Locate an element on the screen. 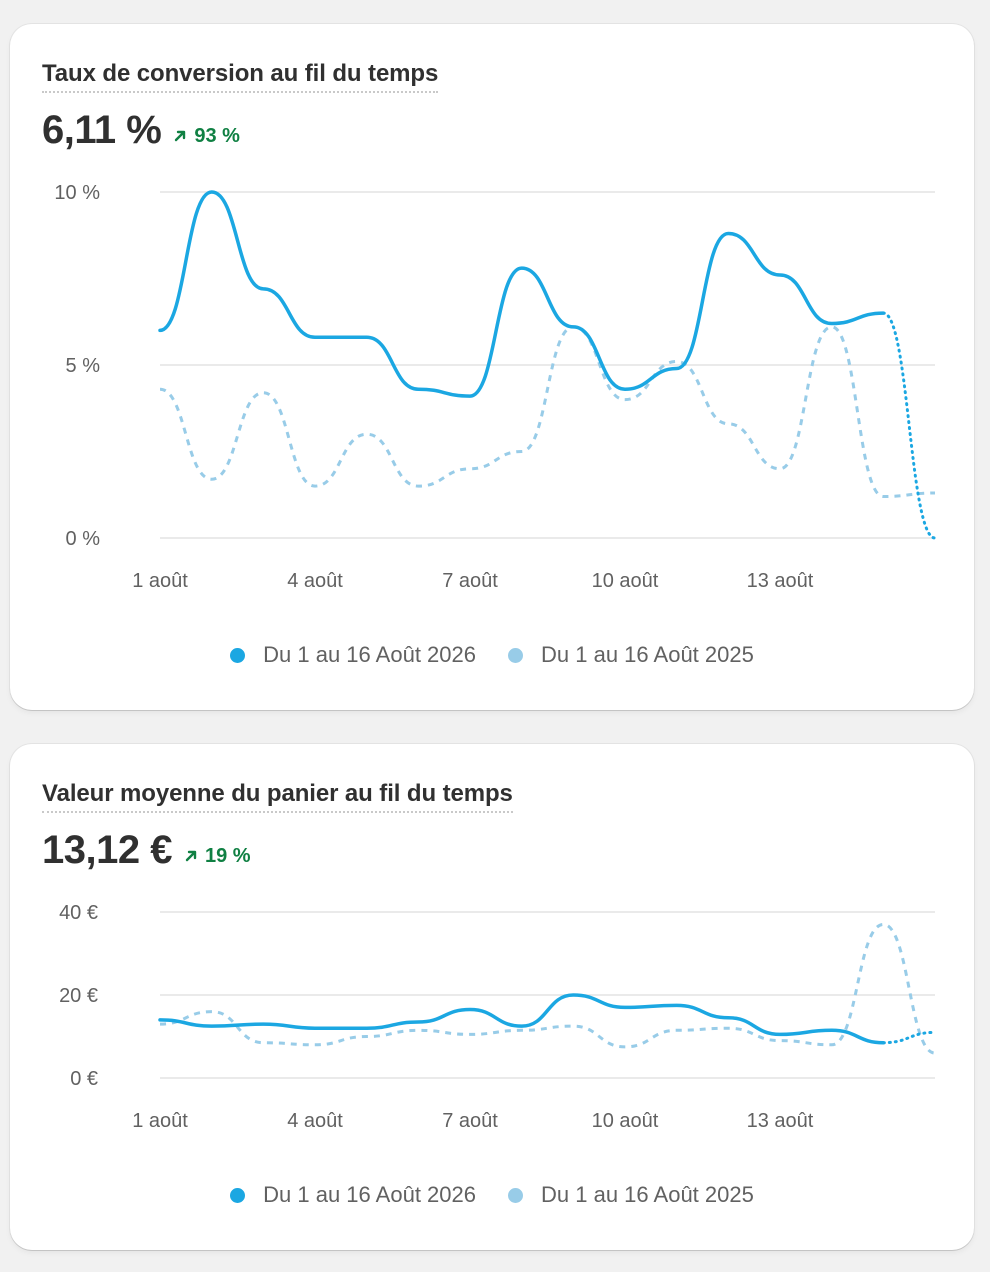  metric-summary: 13,12 € 19 % is located at coordinates (146, 850).